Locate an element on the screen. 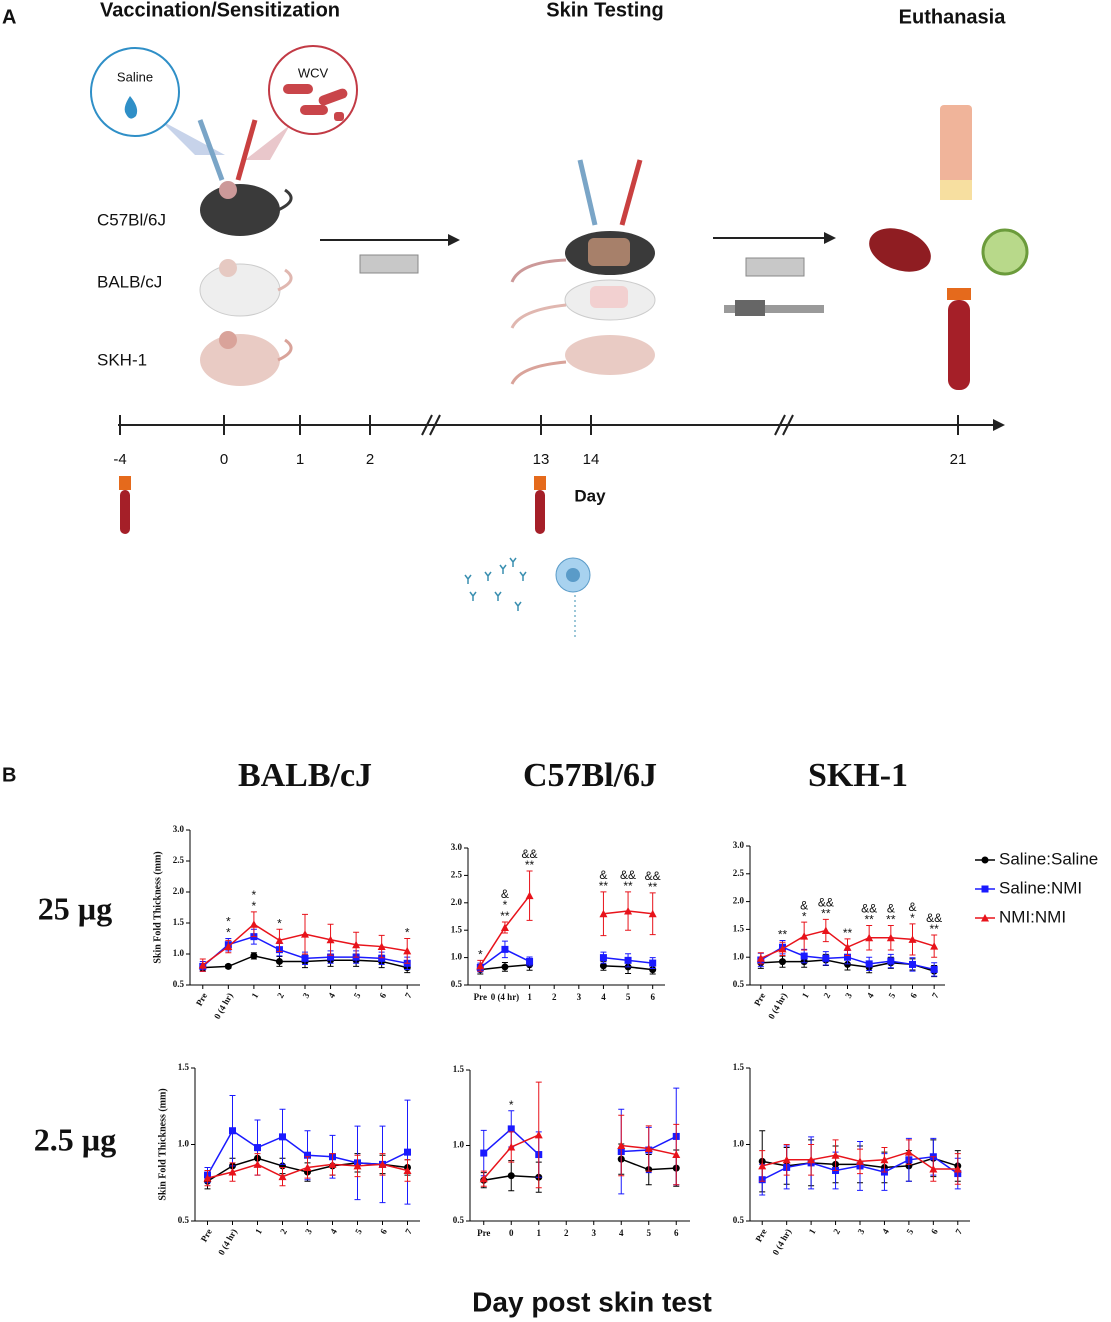 Image resolution: width=1111 pixels, height=1322 pixels. mouse is located at coordinates (240, 290).